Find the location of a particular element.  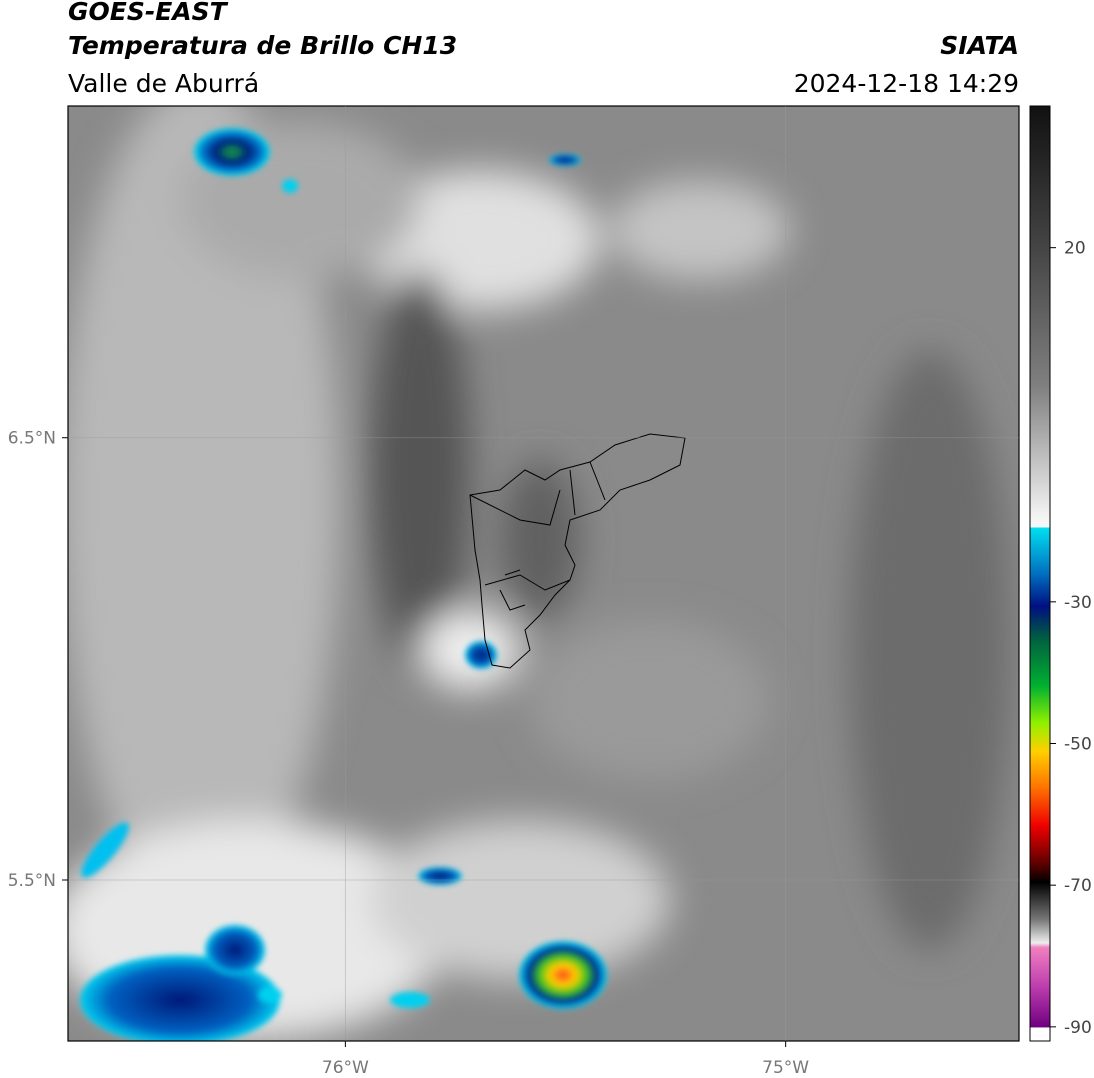

municipality-outline is located at coordinates (577, 551).